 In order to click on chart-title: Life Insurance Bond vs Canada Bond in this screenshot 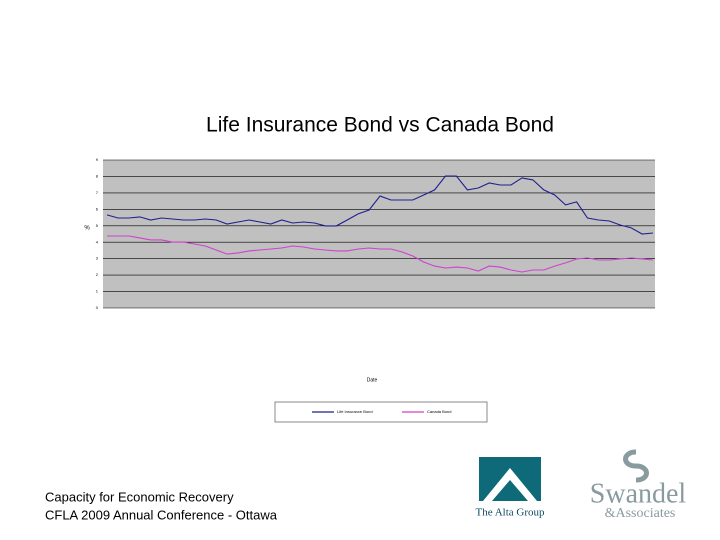, I will do `click(380, 125)`.